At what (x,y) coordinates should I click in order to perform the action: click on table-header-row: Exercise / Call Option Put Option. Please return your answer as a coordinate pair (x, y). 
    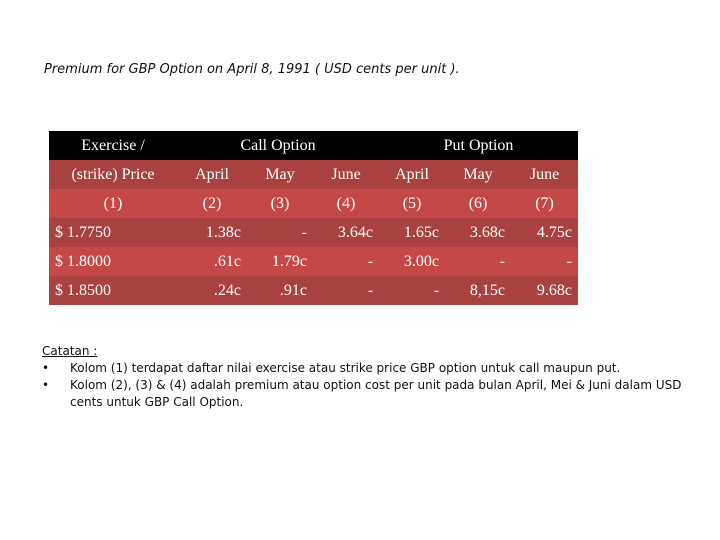
    Looking at the image, I should click on (314, 145).